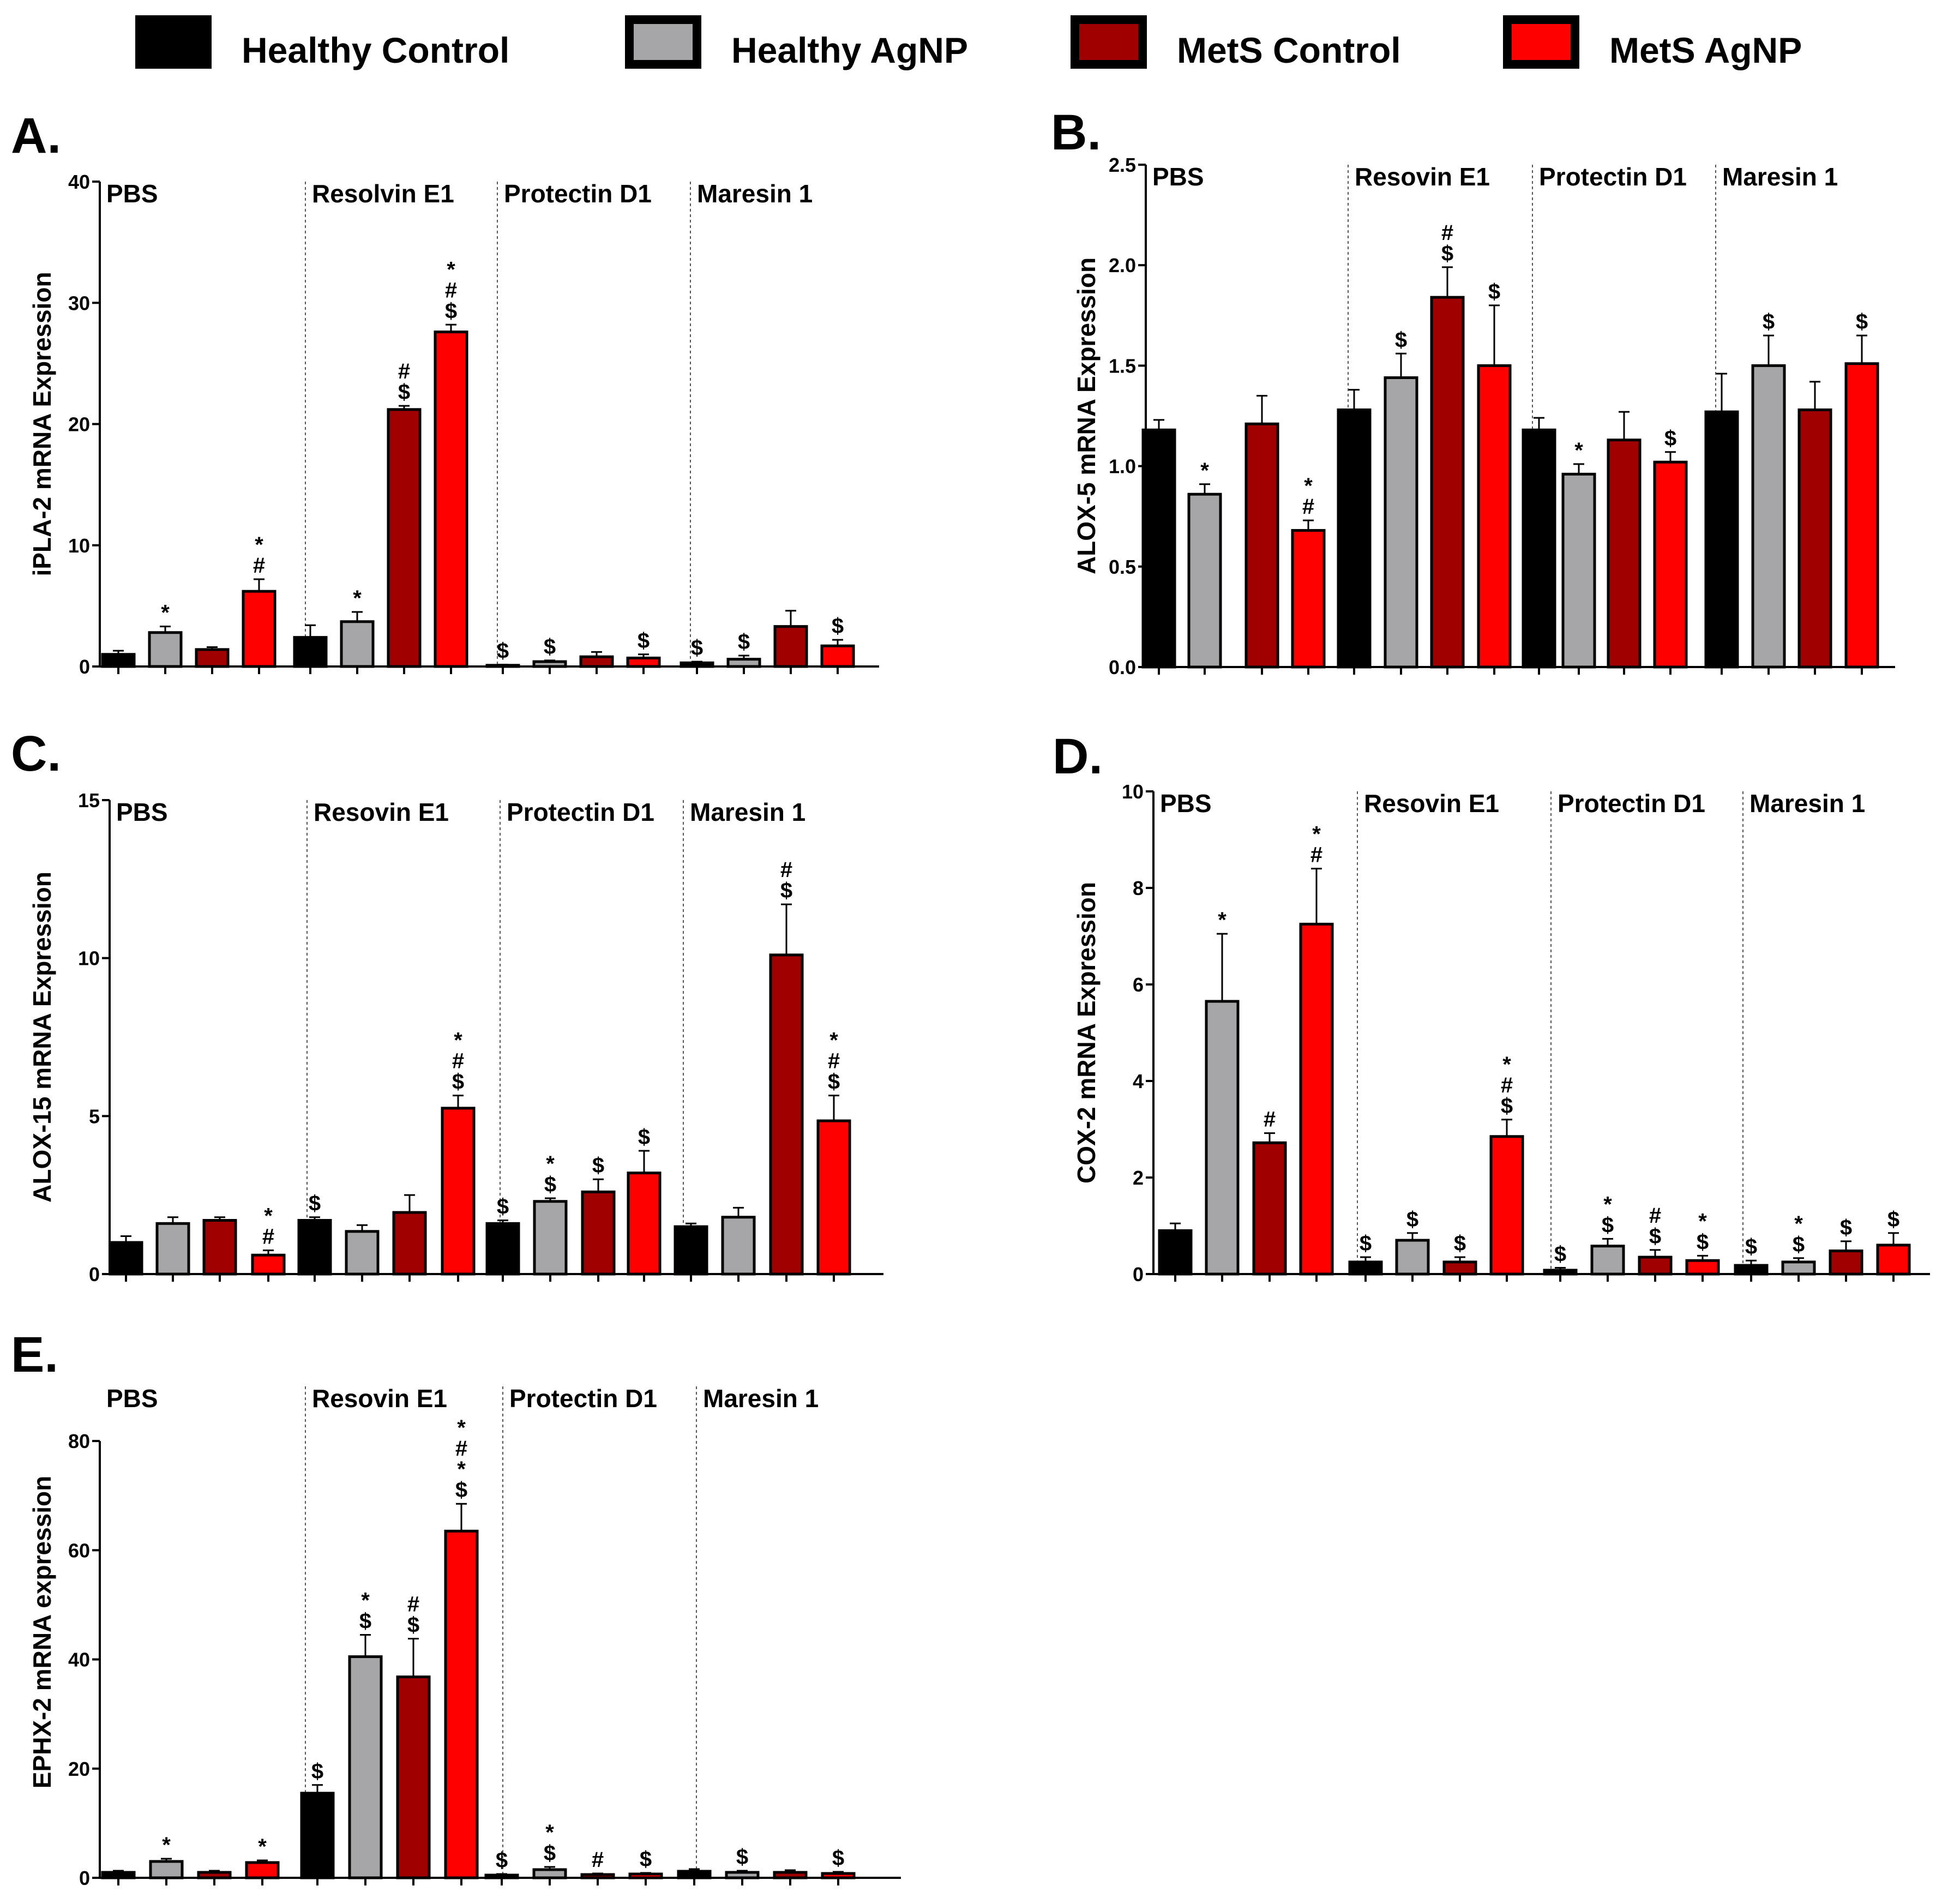  Describe the element at coordinates (1078, 756) in the screenshot. I see `panel-label: D.` at that location.